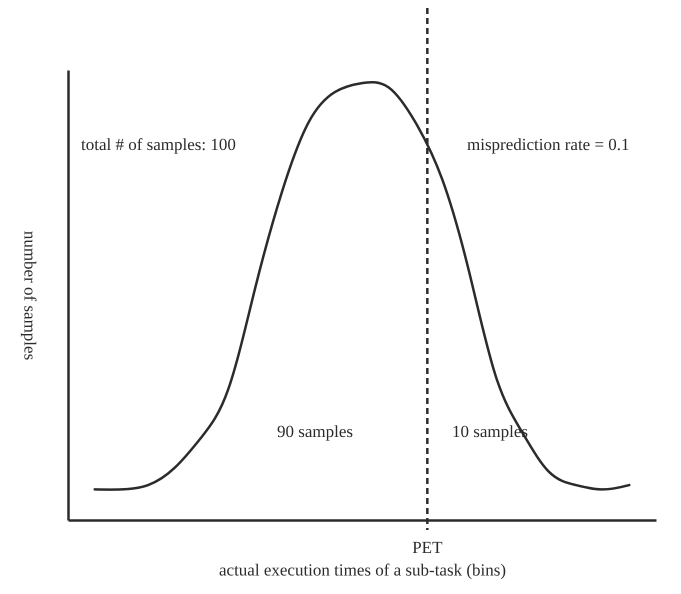  I want to click on annotation: 90 samples, so click(315, 431).